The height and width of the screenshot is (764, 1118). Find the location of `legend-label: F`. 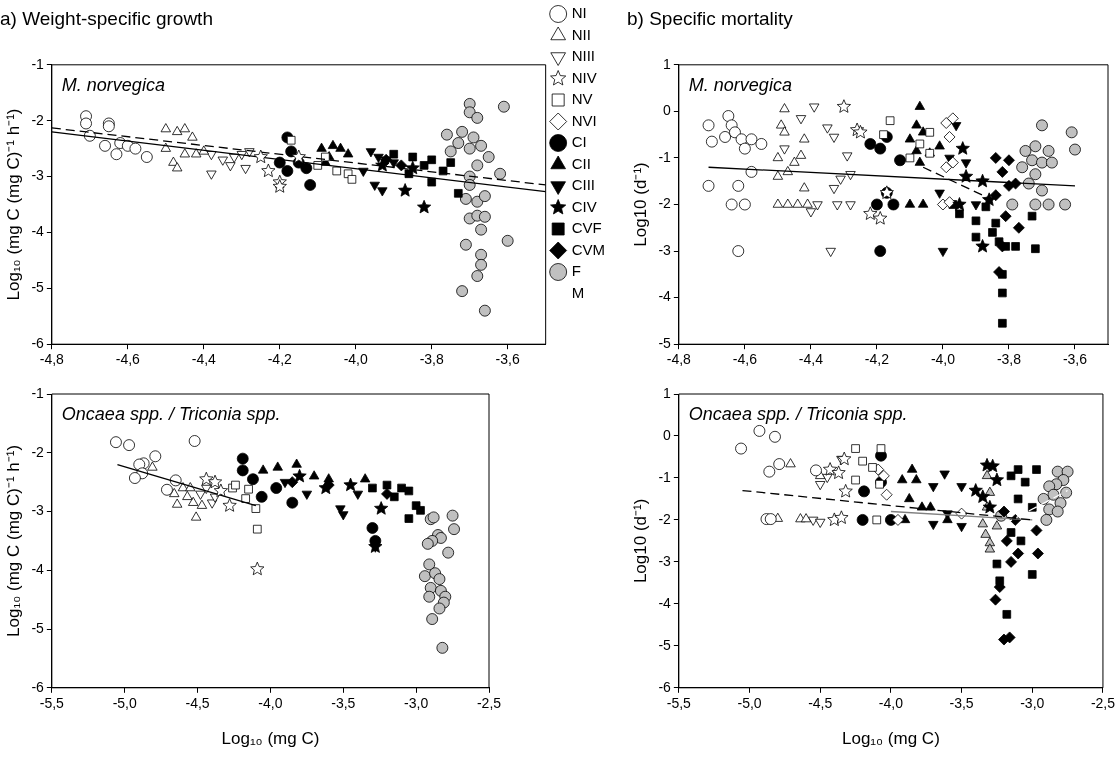

legend-label: F is located at coordinates (576, 271).